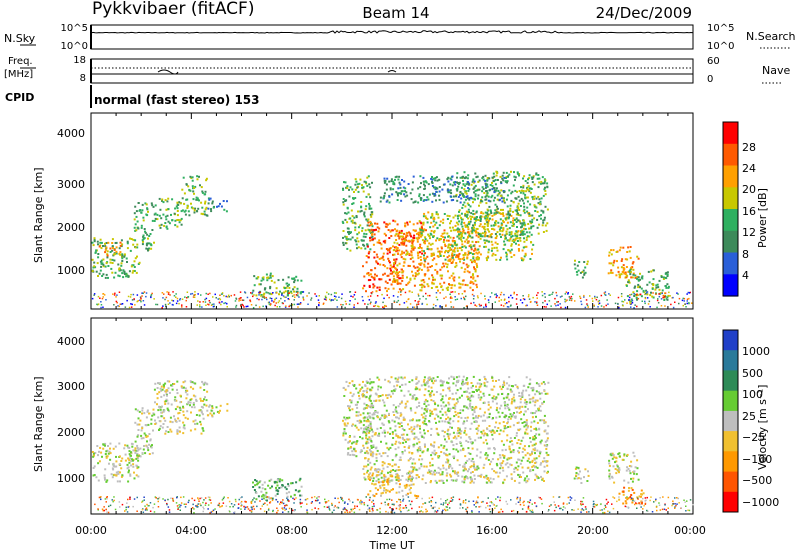 The image size is (800, 554). What do you see at coordinates (730, 133) in the screenshot?
I see `colorbar-swatch` at bounding box center [730, 133].